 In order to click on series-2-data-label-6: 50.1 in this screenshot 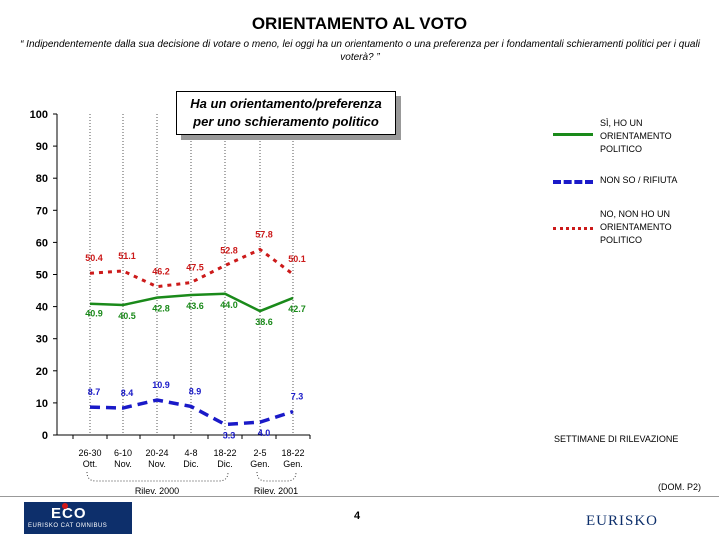, I will do `click(297, 259)`.